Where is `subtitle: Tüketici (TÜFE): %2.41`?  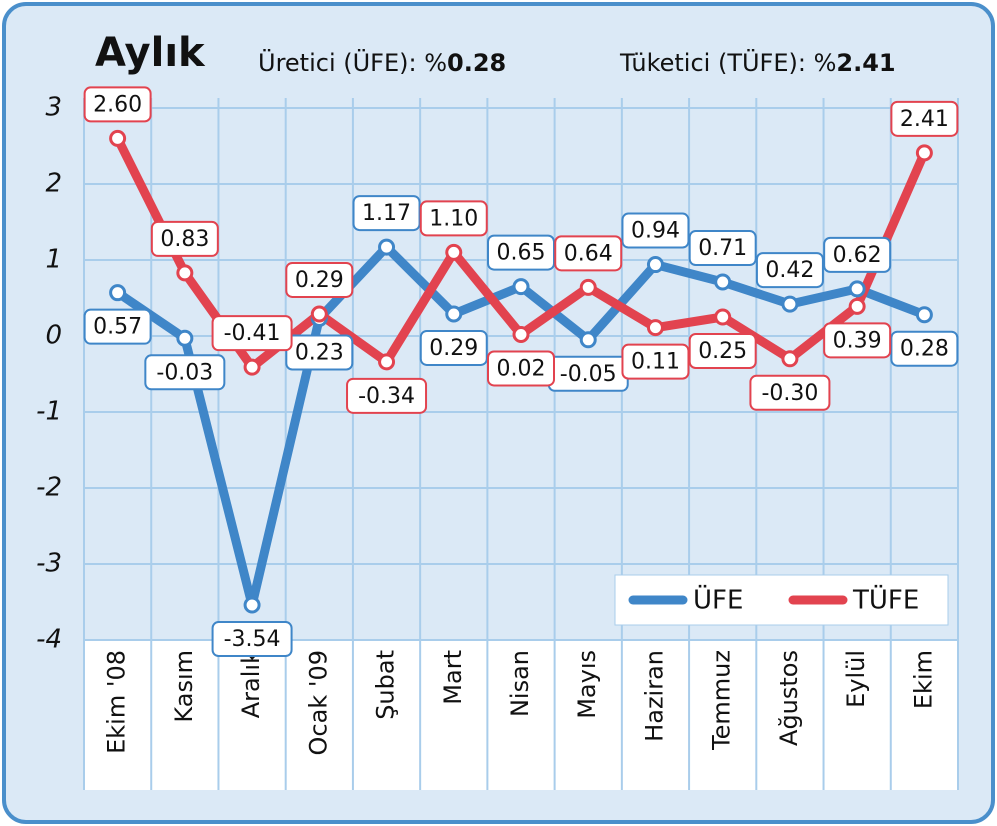 subtitle: Tüketici (TÜFE): %2.41 is located at coordinates (757, 62).